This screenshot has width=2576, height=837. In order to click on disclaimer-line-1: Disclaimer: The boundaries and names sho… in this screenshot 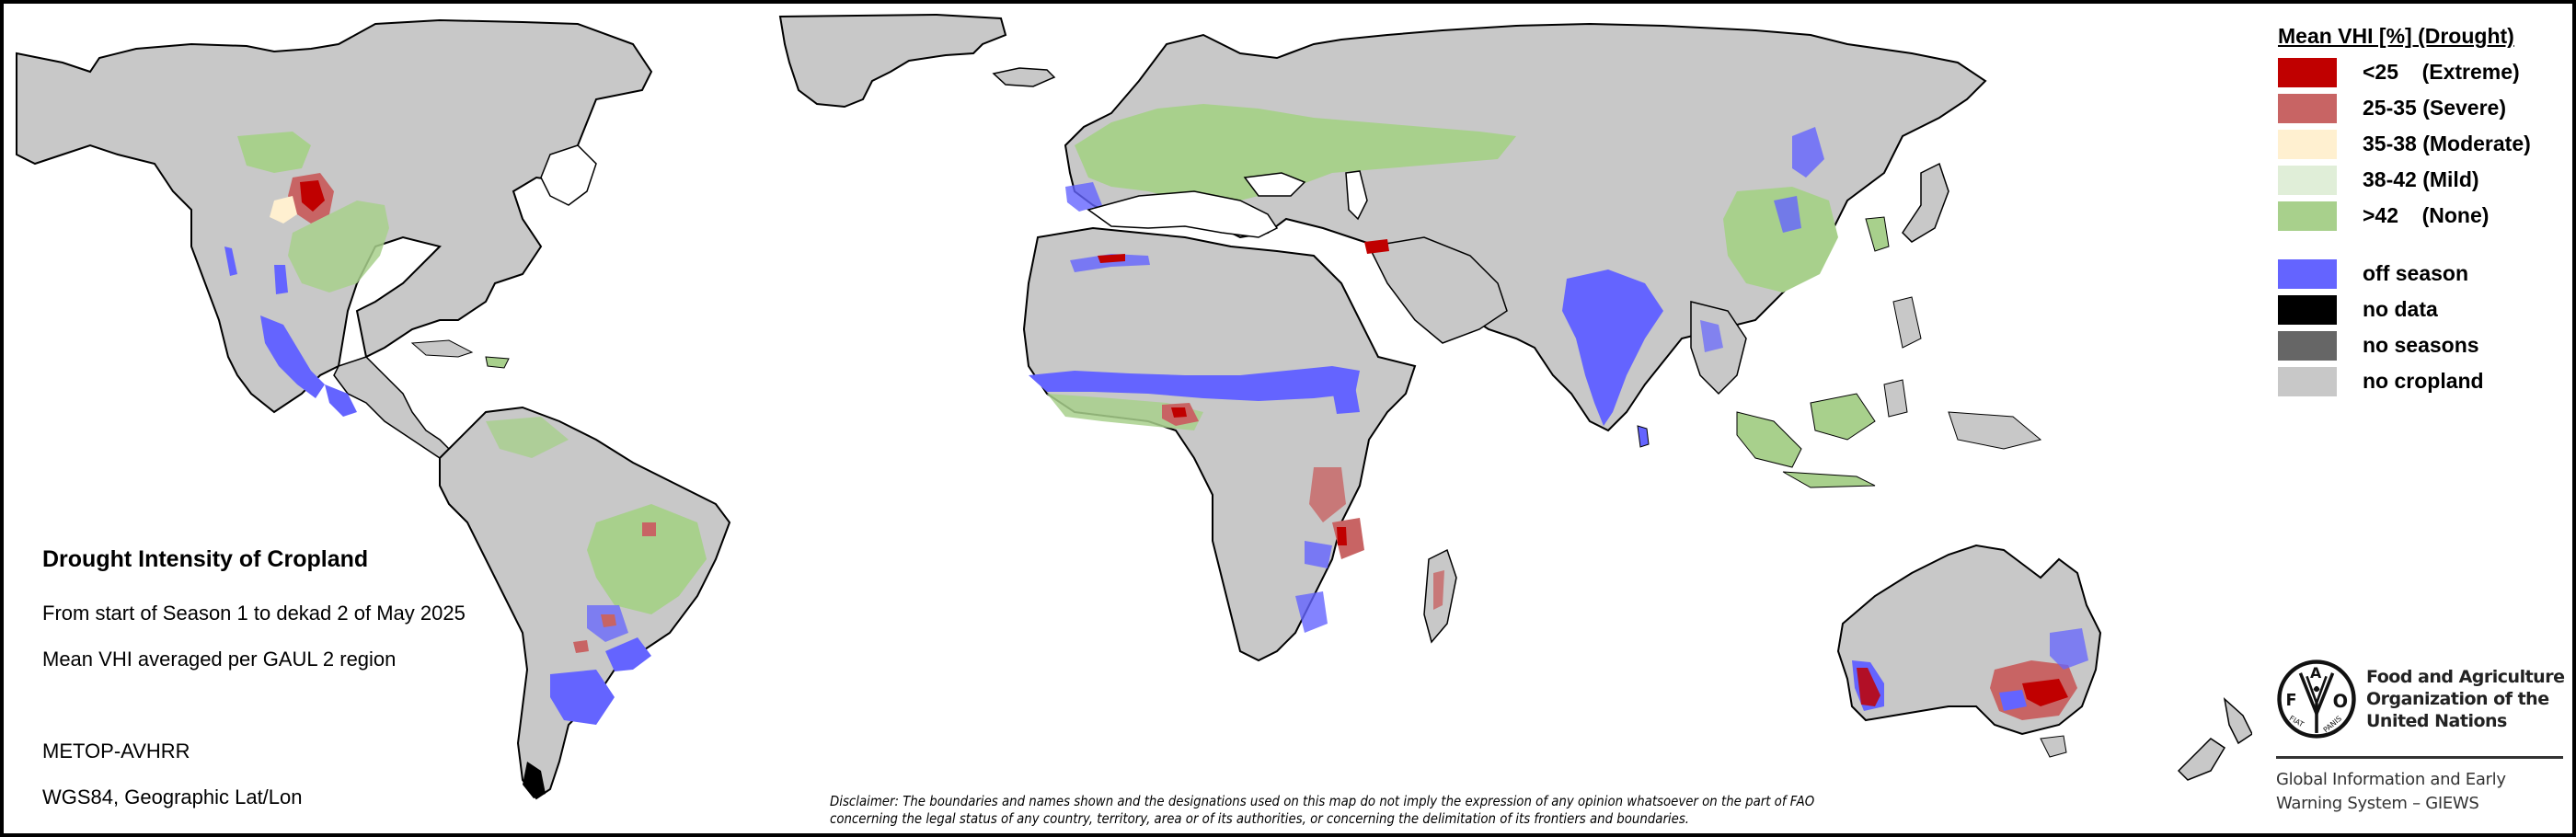, I will do `click(1322, 801)`.